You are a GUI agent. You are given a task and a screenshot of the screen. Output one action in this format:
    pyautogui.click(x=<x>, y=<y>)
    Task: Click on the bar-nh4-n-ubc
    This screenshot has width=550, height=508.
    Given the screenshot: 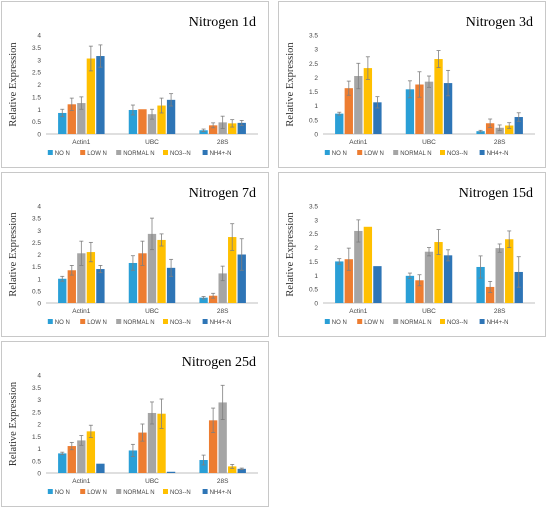 What is the action you would take?
    pyautogui.click(x=171, y=472)
    